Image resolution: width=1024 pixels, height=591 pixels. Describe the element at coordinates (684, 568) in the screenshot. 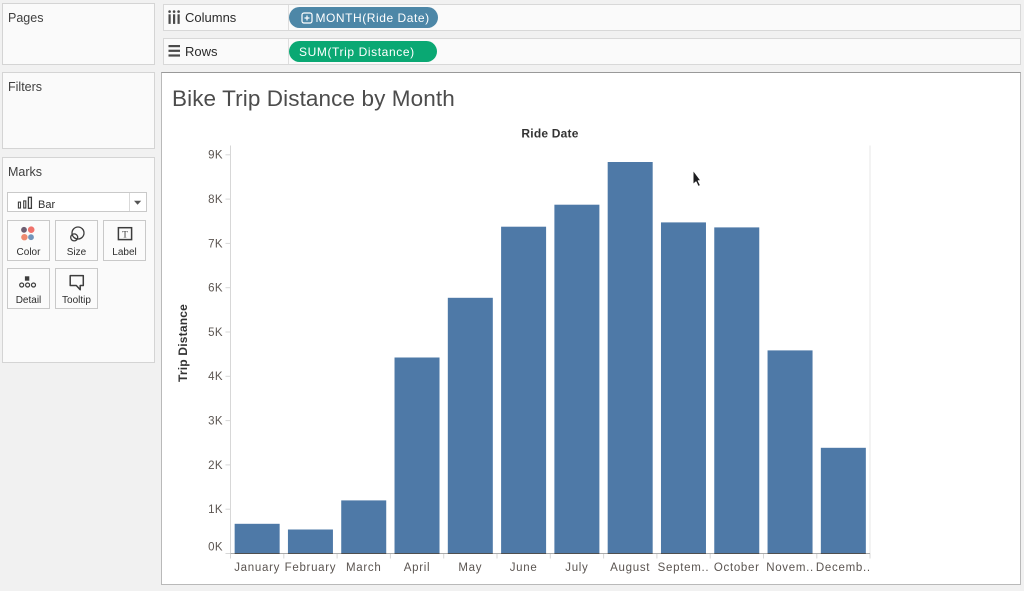

I see `svg-text: Septem..` at that location.